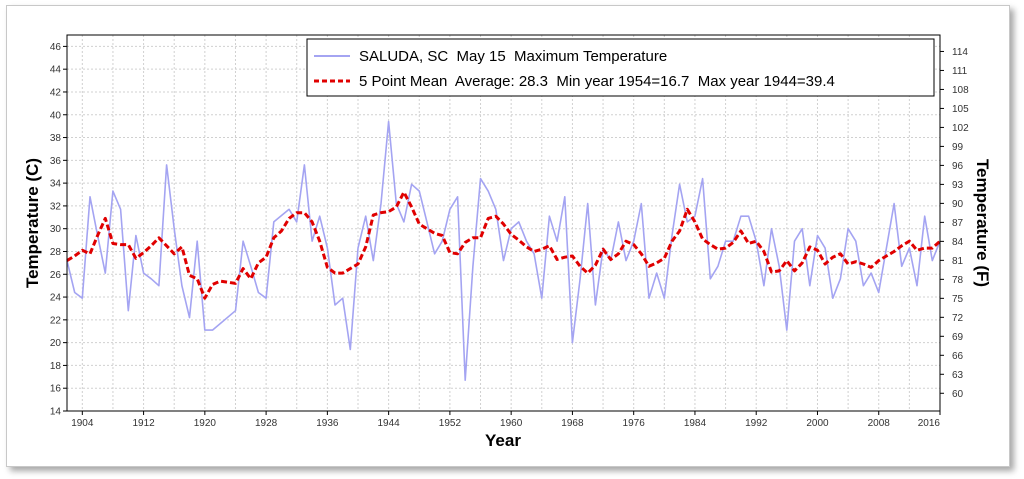 The height and width of the screenshot is (479, 1024). What do you see at coordinates (389, 423) in the screenshot?
I see `x-tick-label: 1944` at bounding box center [389, 423].